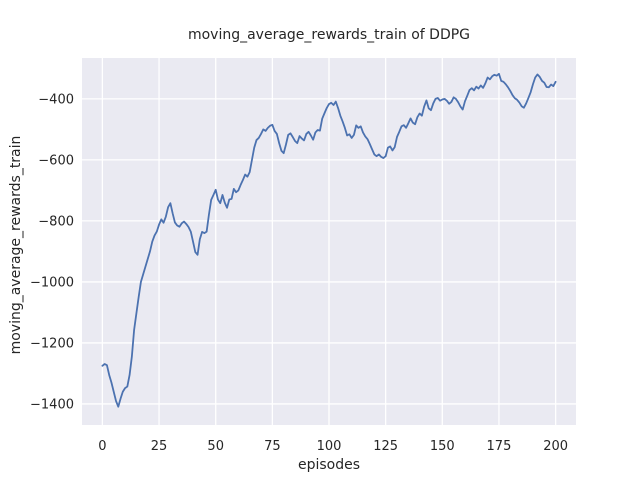 Image resolution: width=640 pixels, height=480 pixels. What do you see at coordinates (215, 446) in the screenshot?
I see `x-tick-label: 50` at bounding box center [215, 446].